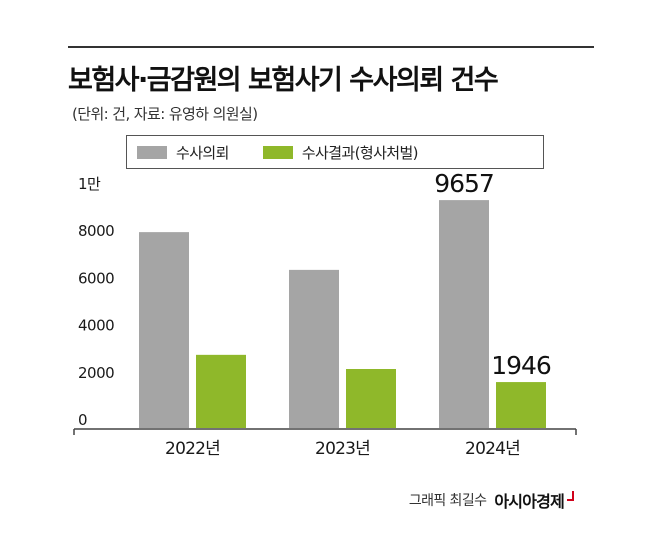 The image size is (658, 546). I want to click on brand-name: 아시아경제, so click(529, 501).